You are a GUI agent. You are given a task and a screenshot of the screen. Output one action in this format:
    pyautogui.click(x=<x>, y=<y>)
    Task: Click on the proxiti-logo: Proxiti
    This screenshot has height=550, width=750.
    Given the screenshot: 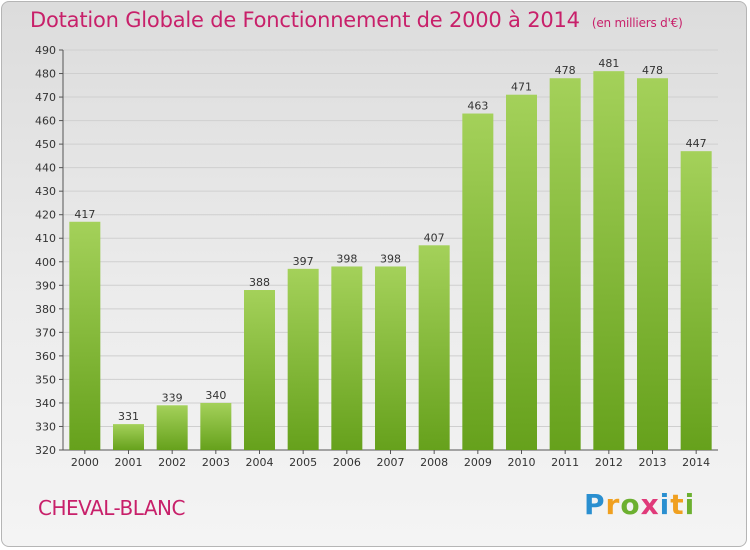 What is the action you would take?
    pyautogui.click(x=639, y=504)
    